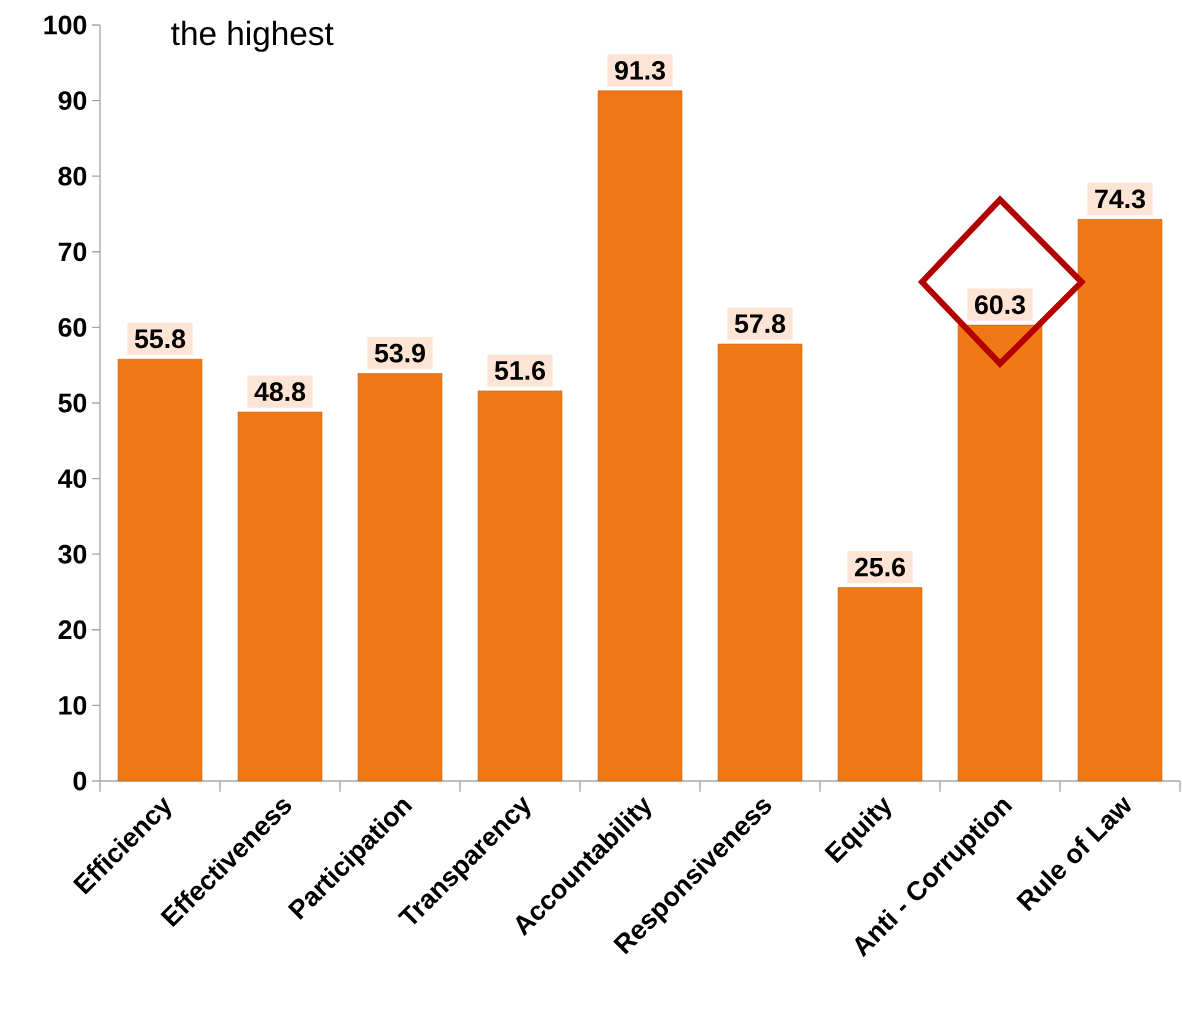 The width and height of the screenshot is (1182, 1014). I want to click on y-tick-label: 20, so click(72, 630).